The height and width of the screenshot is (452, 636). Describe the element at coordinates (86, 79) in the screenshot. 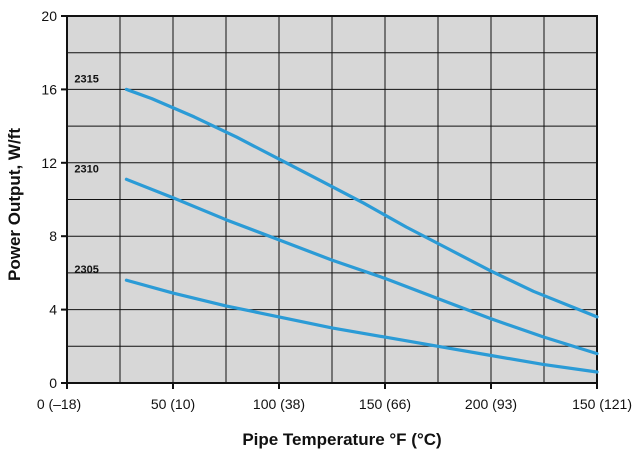

I see `series-label-2315: 2315` at that location.